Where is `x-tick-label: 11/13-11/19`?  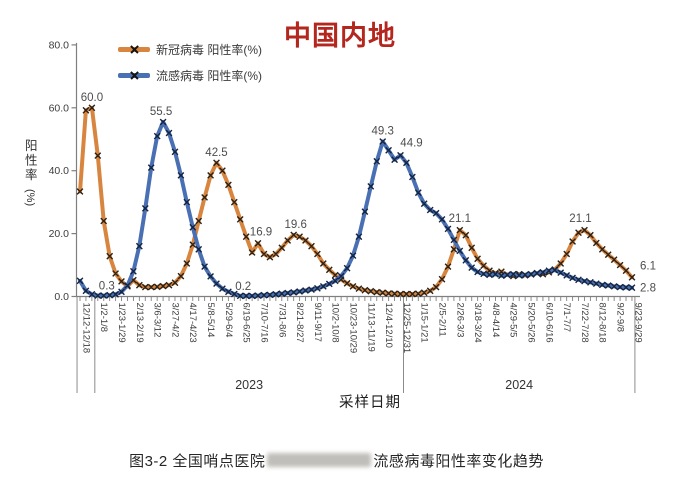
x-tick-label: 11/13-11/19 is located at coordinates (370, 327).